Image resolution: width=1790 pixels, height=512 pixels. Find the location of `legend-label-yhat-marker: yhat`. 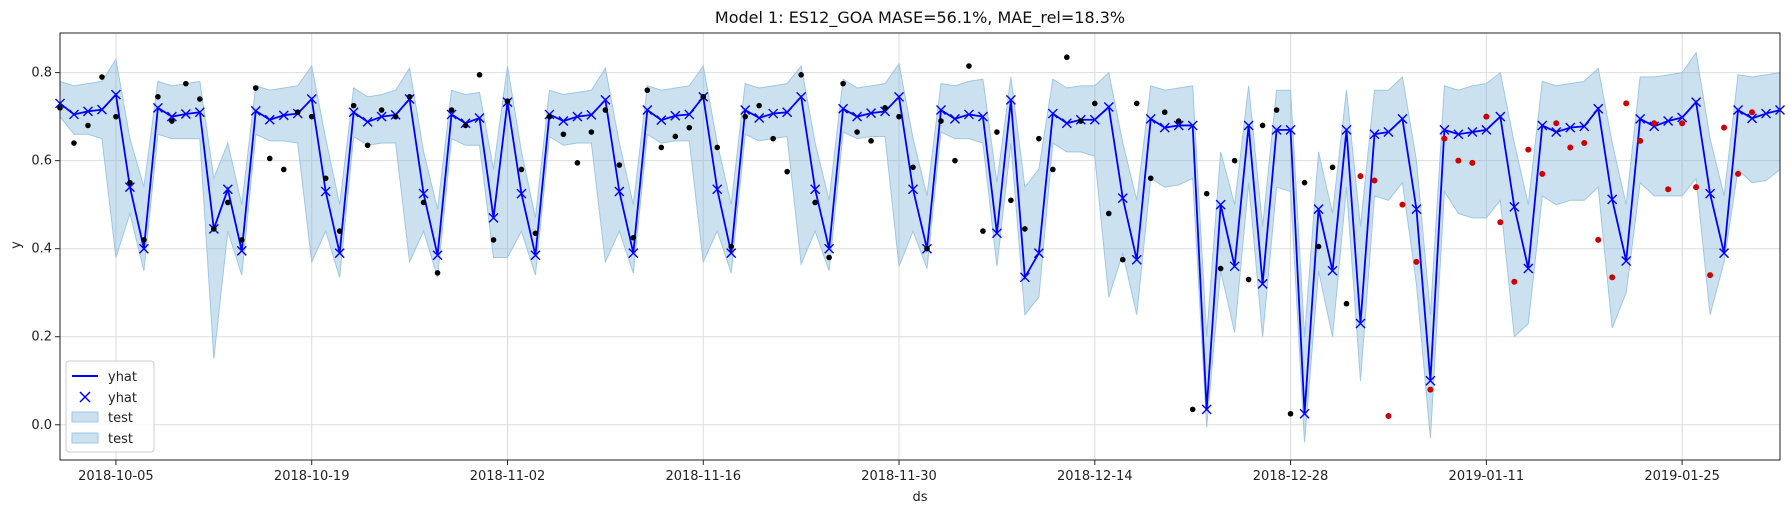

legend-label-yhat-marker: yhat is located at coordinates (122, 398).